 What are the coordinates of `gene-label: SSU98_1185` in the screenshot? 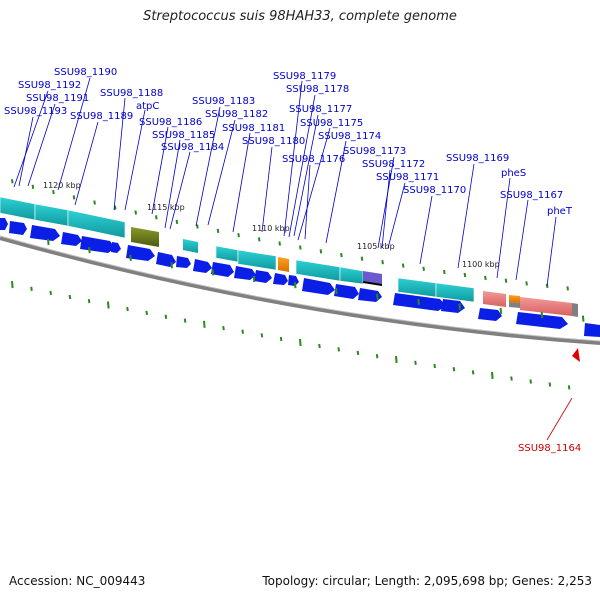 It's located at (183, 135).